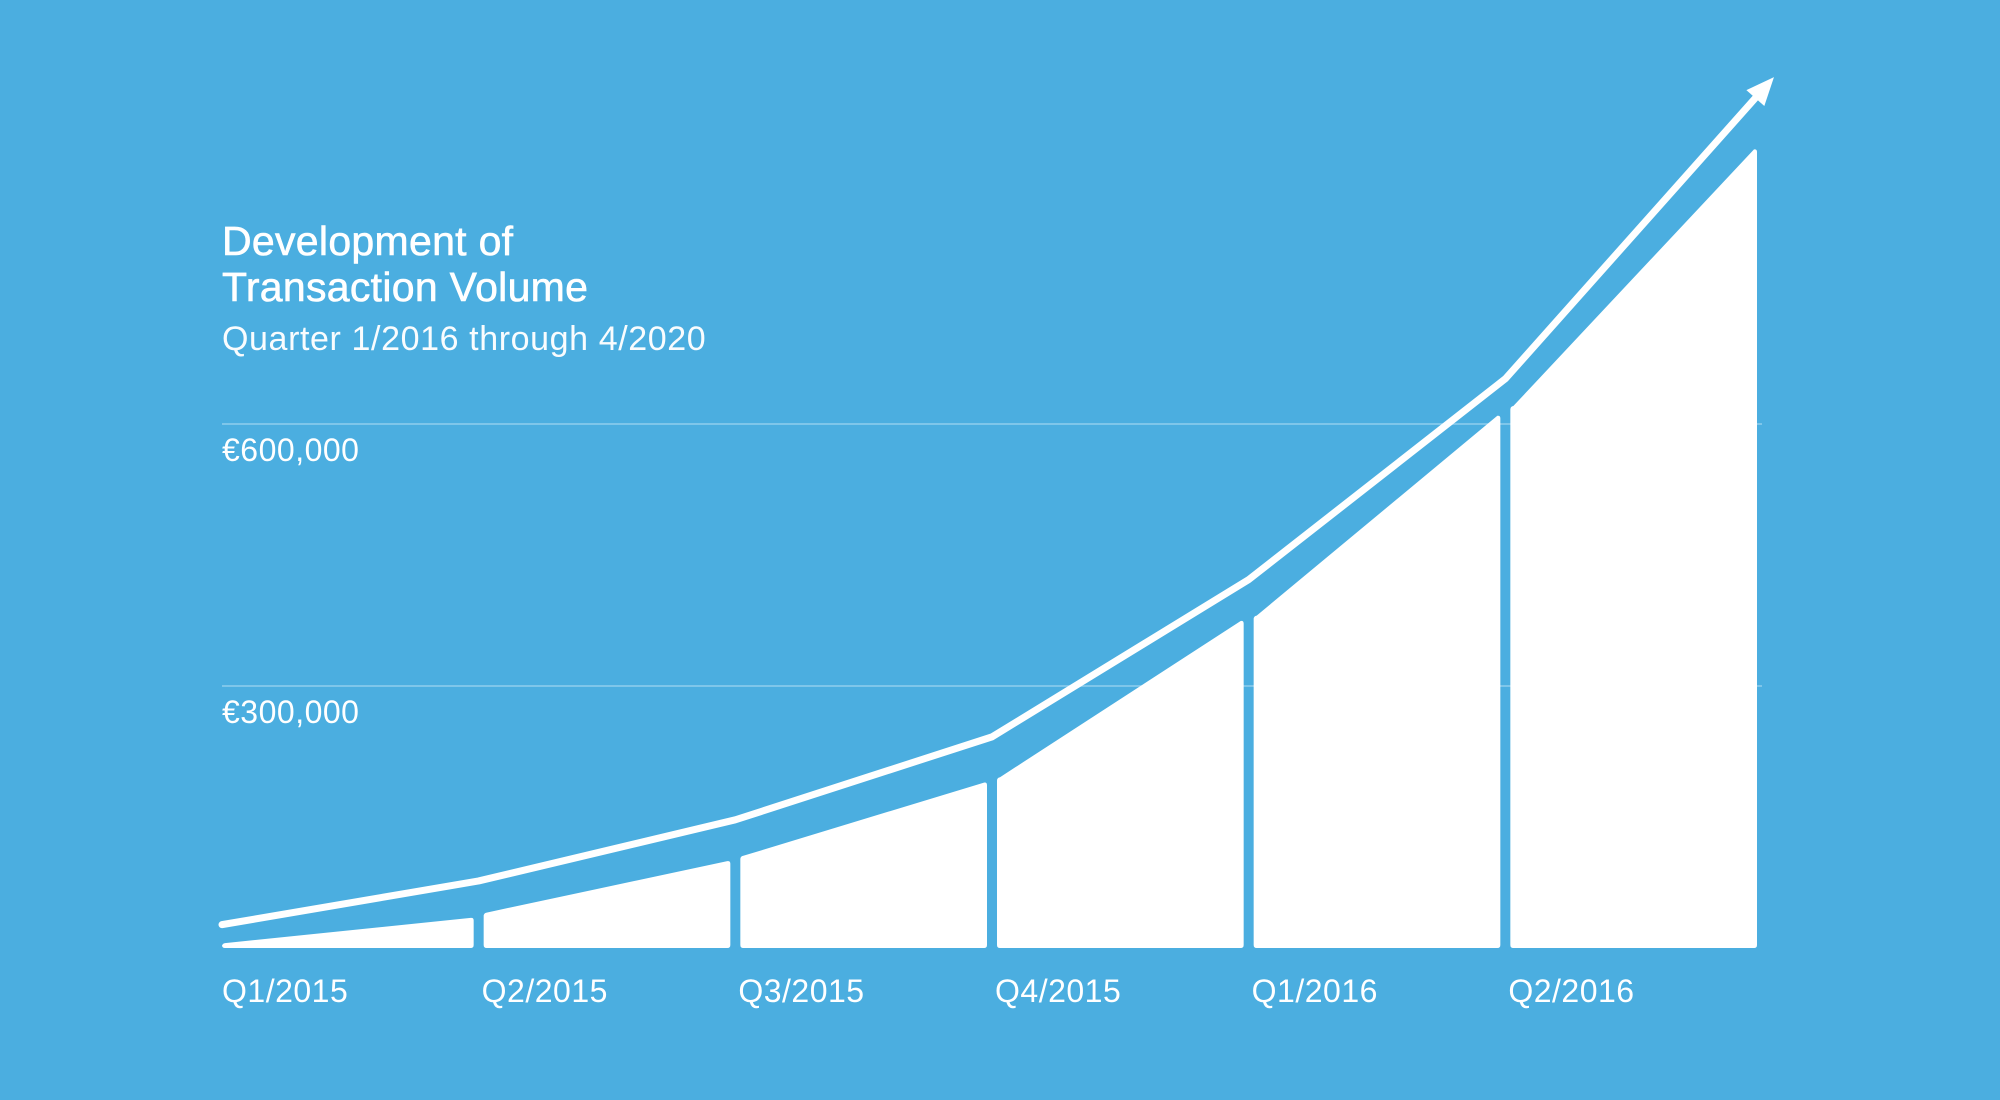 The width and height of the screenshot is (2000, 1100). What do you see at coordinates (464, 339) in the screenshot?
I see `chart-subtitle: Quarter 1/2016 through 4/2020` at bounding box center [464, 339].